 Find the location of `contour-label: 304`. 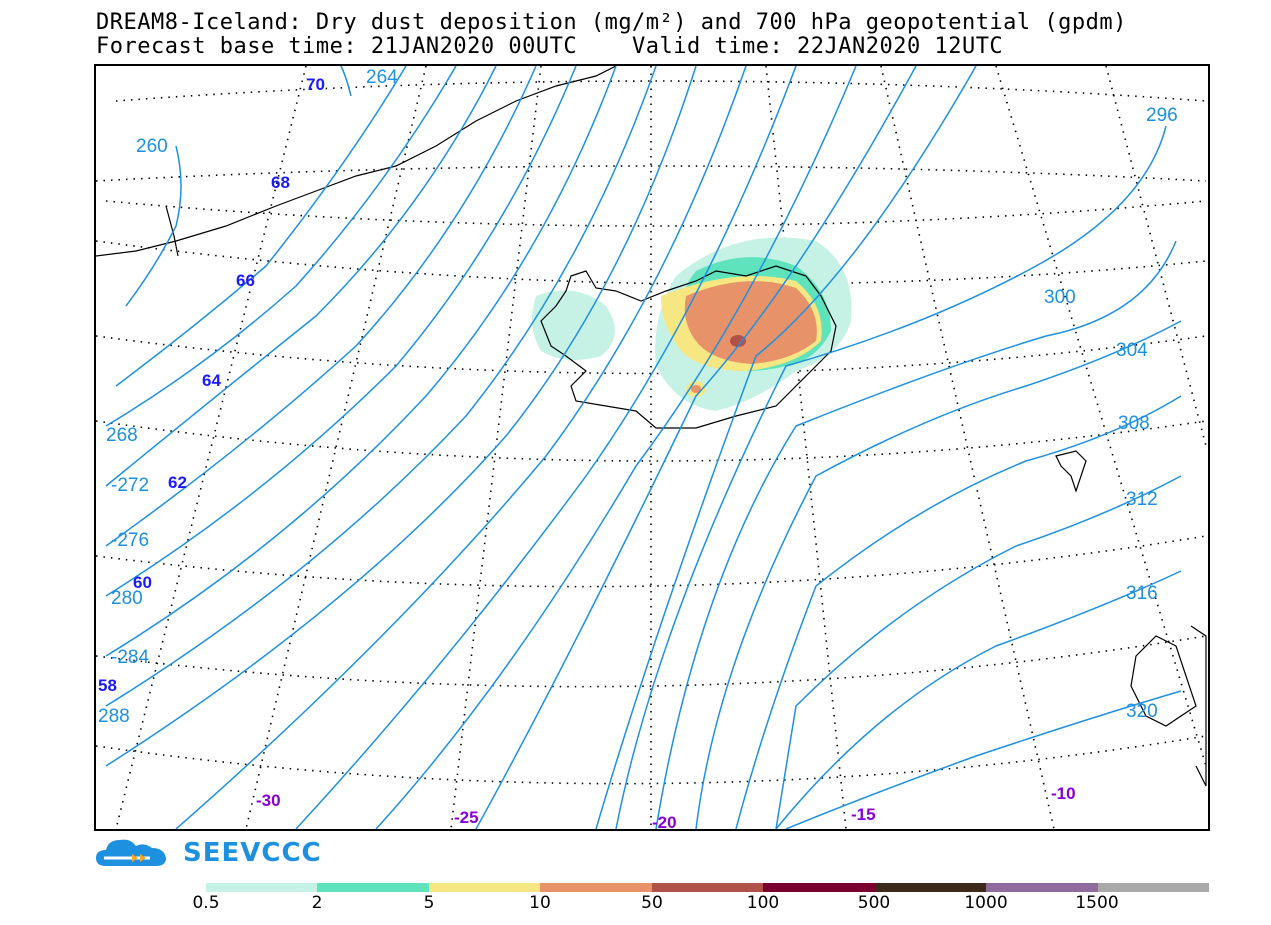

contour-label: 304 is located at coordinates (1132, 350).